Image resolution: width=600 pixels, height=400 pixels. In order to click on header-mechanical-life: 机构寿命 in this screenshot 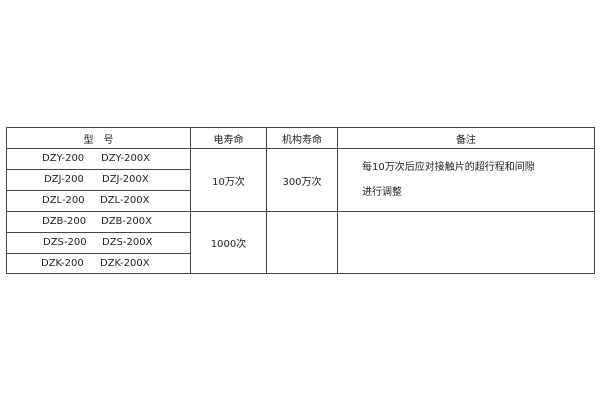, I will do `click(302, 140)`.